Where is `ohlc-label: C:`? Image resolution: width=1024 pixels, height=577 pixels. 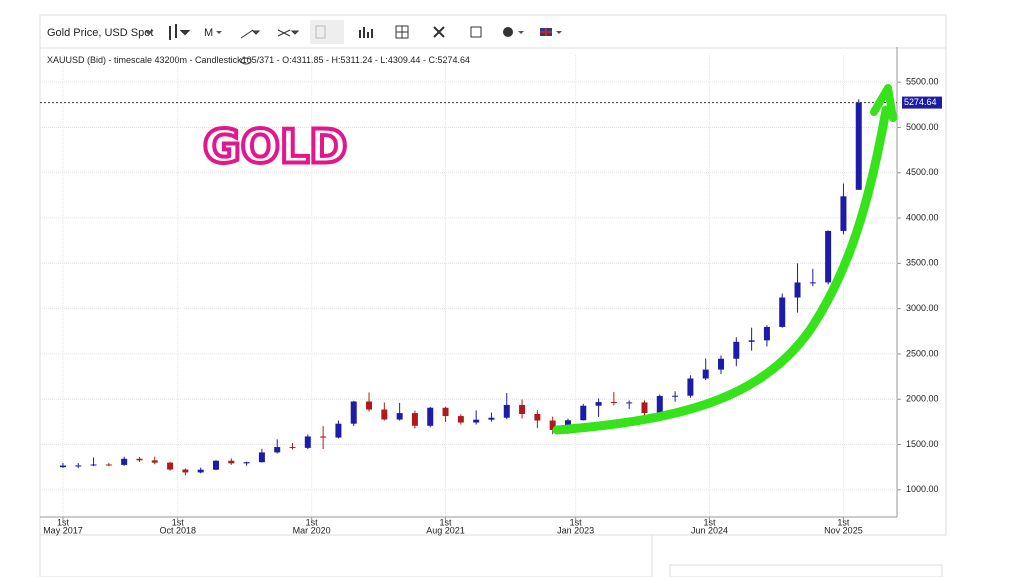 ohlc-label: C: is located at coordinates (432, 60).